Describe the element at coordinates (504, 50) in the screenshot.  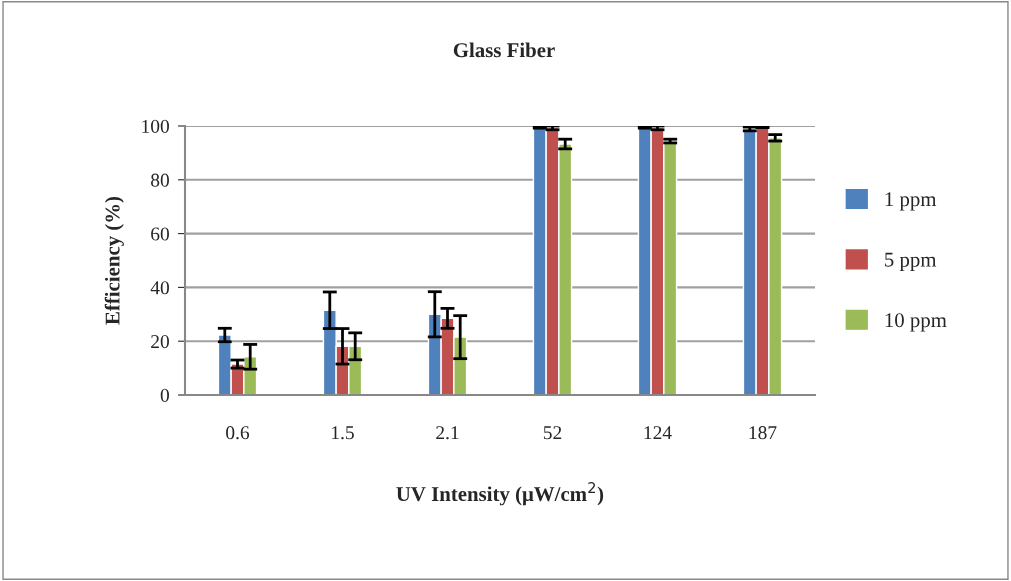
I see `chart-title: Glass Fiber` at that location.